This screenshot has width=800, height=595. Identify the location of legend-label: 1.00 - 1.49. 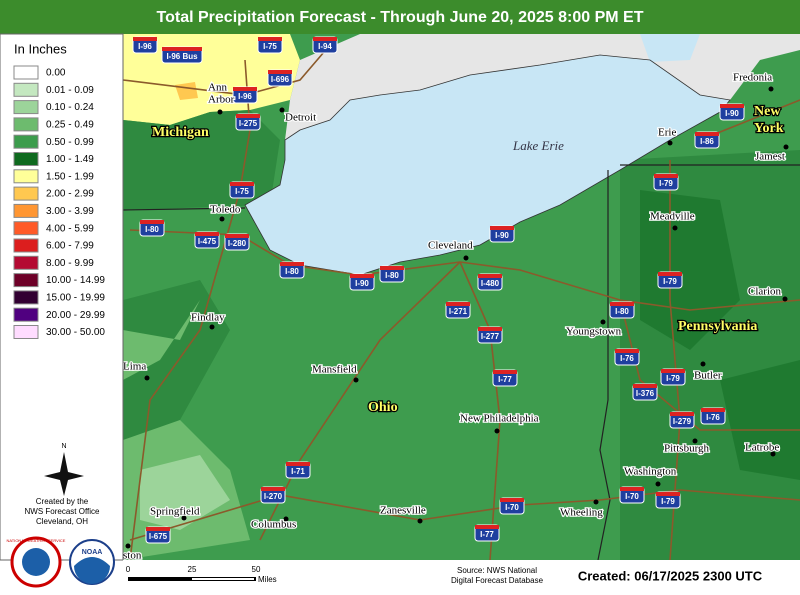
(70, 159).